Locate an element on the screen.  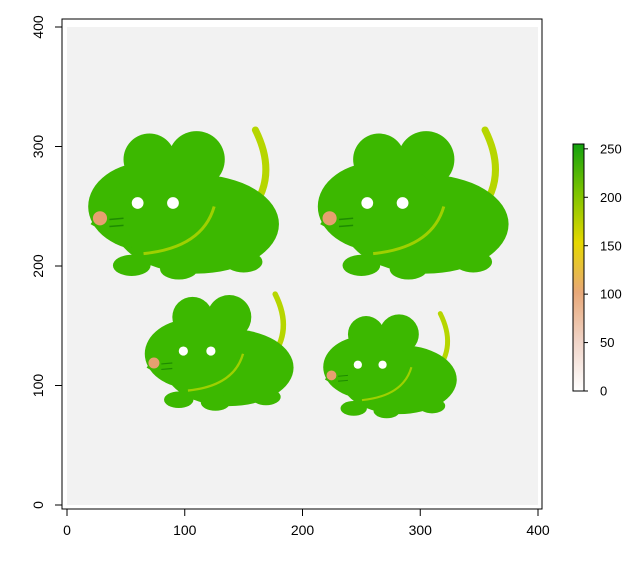
y-tick-label: 400 is located at coordinates (38, 27).